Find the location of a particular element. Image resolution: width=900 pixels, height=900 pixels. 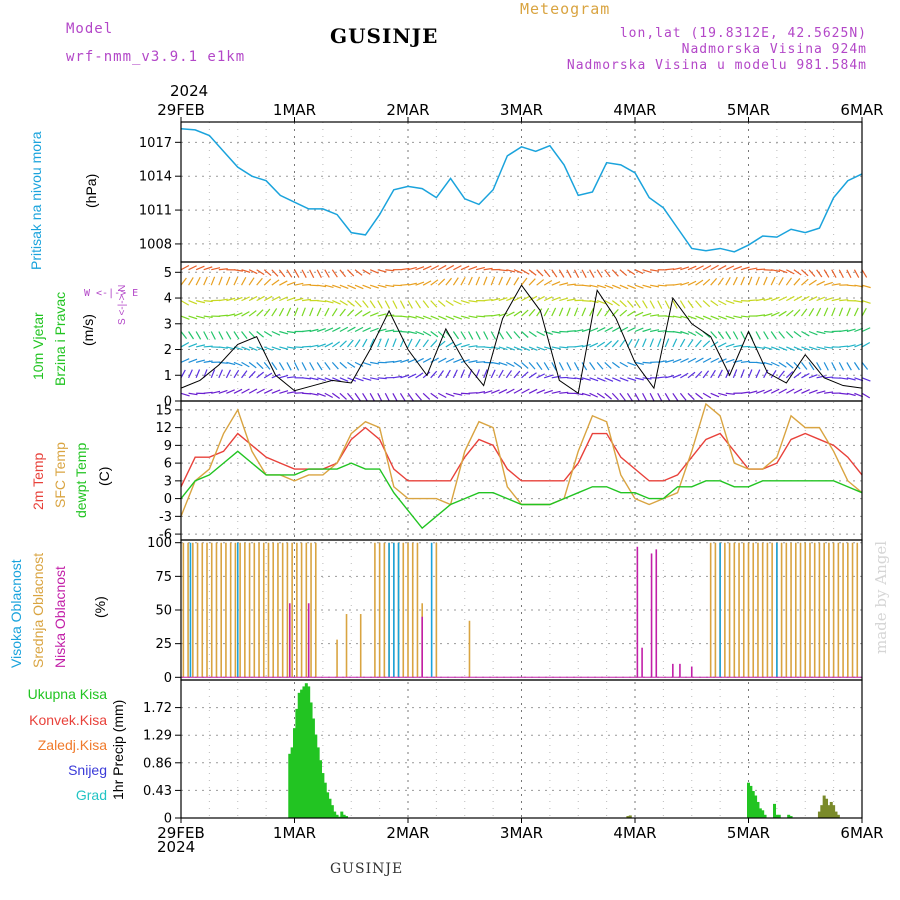

pressure-tick-label: 1011 is located at coordinates (155, 211).